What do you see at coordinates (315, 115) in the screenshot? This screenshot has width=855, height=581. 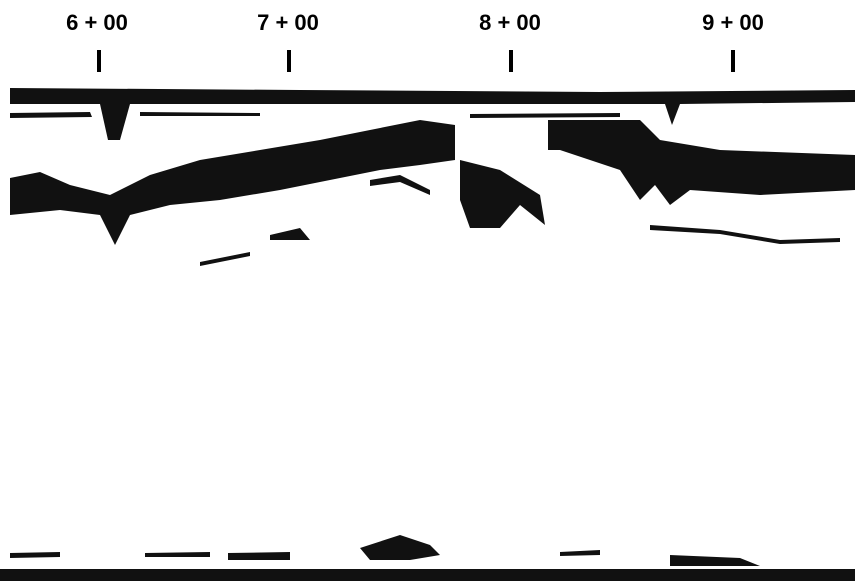 I see `thin-reflector` at bounding box center [315, 115].